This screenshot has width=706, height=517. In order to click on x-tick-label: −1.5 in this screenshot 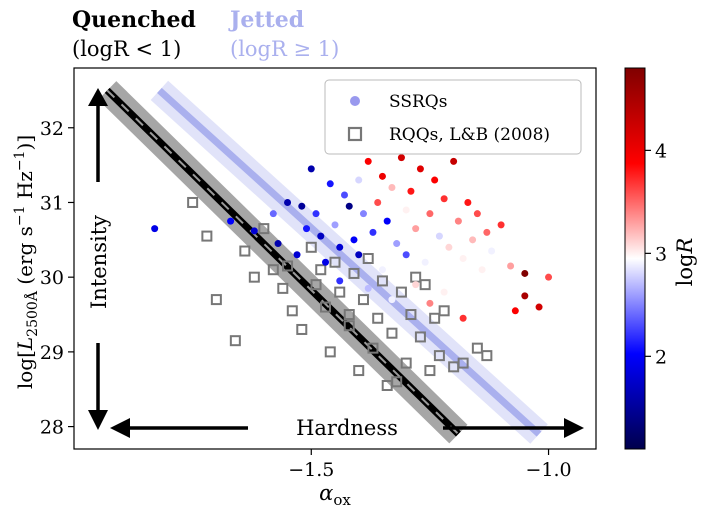, I will do `click(311, 470)`.